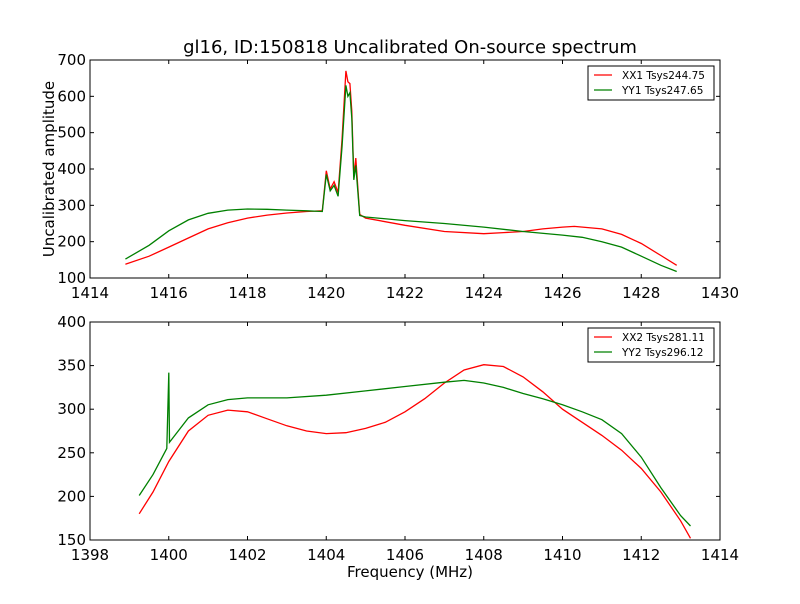 The height and width of the screenshot is (604, 800). Describe the element at coordinates (71, 96) in the screenshot. I see `y-tick-label: 600` at that location.